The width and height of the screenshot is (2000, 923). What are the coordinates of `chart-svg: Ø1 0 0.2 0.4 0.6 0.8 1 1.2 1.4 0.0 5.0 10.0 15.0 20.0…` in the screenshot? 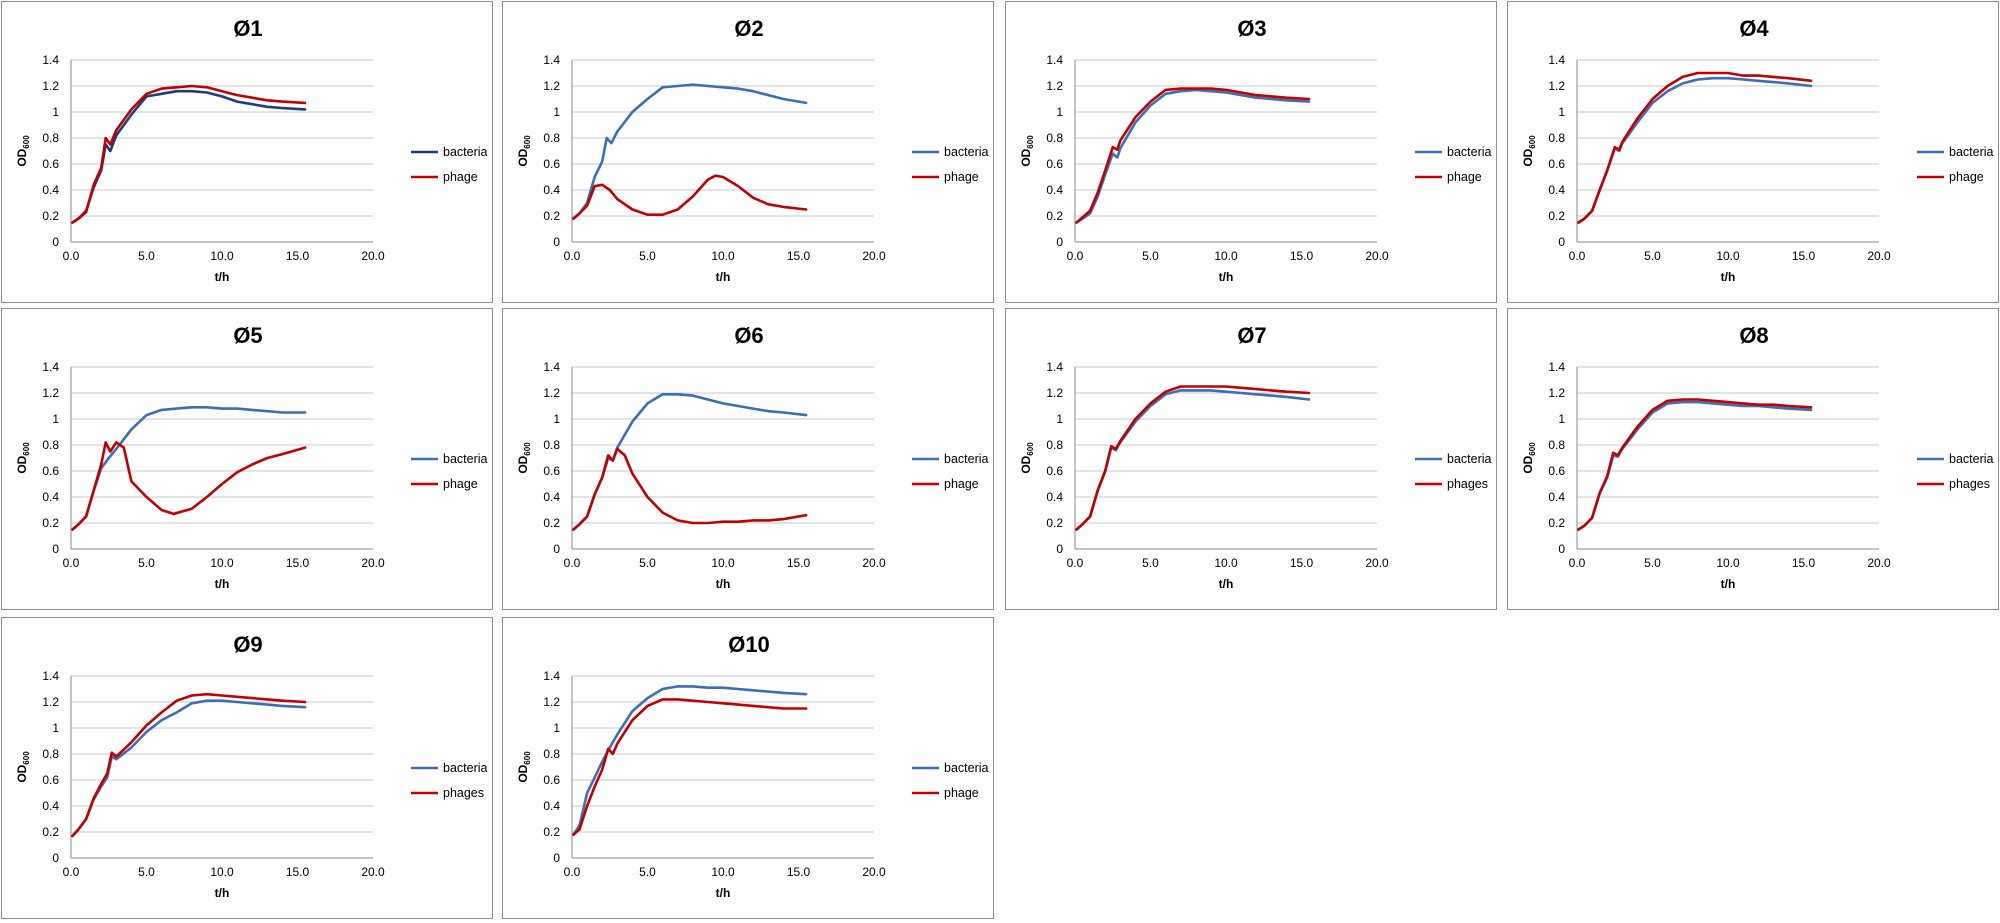 It's located at (251, 150).